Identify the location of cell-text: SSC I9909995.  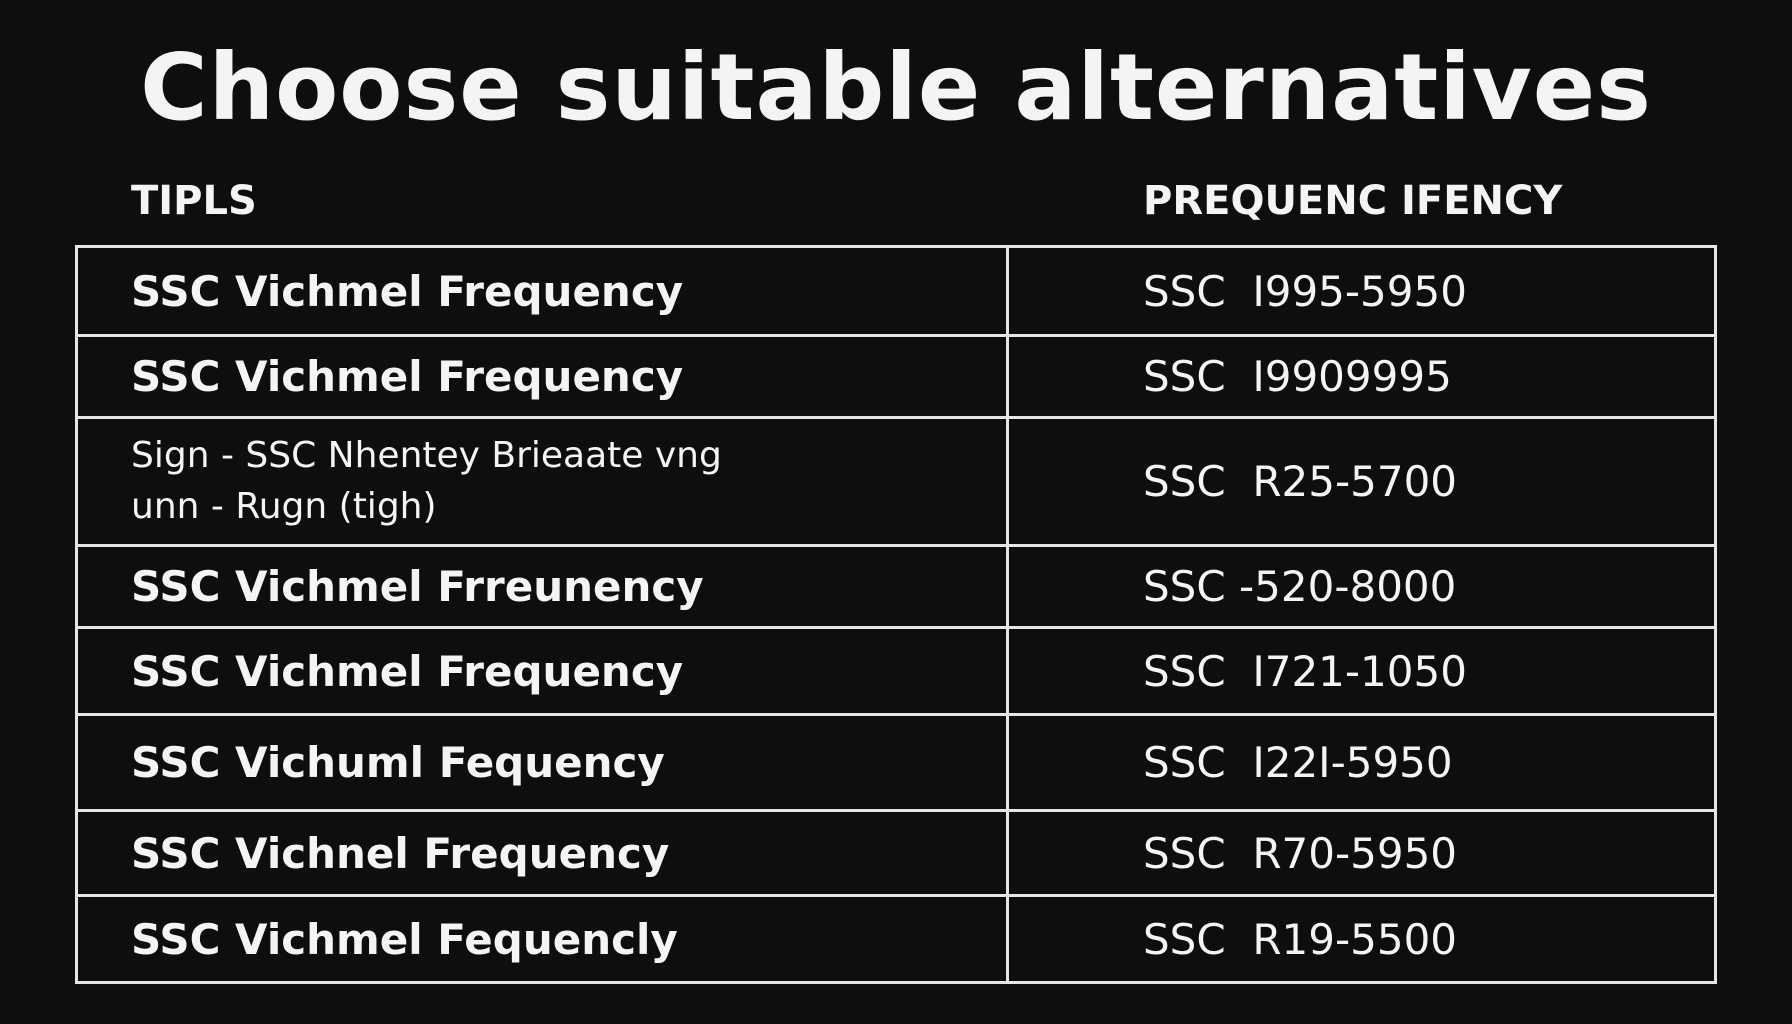
(1297, 376).